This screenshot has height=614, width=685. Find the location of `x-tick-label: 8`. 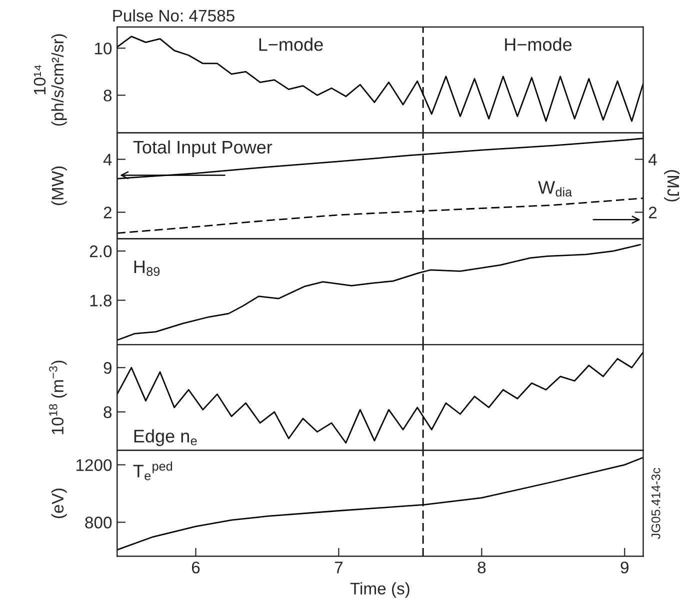

x-tick-label: 8 is located at coordinates (482, 568).